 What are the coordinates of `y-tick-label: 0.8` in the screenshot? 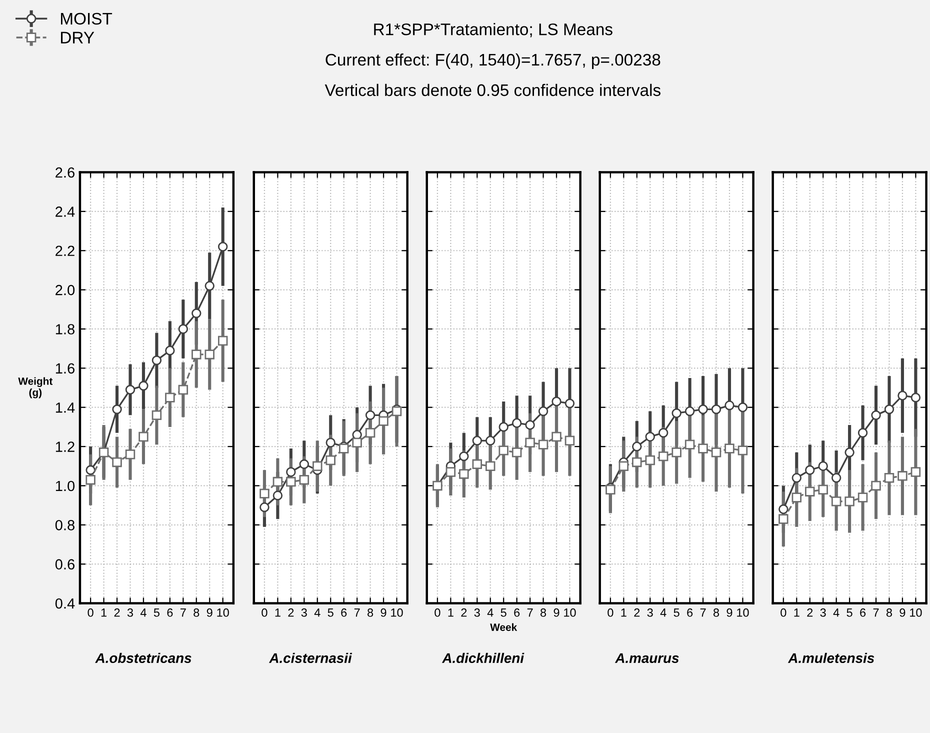 It's located at (64, 525).